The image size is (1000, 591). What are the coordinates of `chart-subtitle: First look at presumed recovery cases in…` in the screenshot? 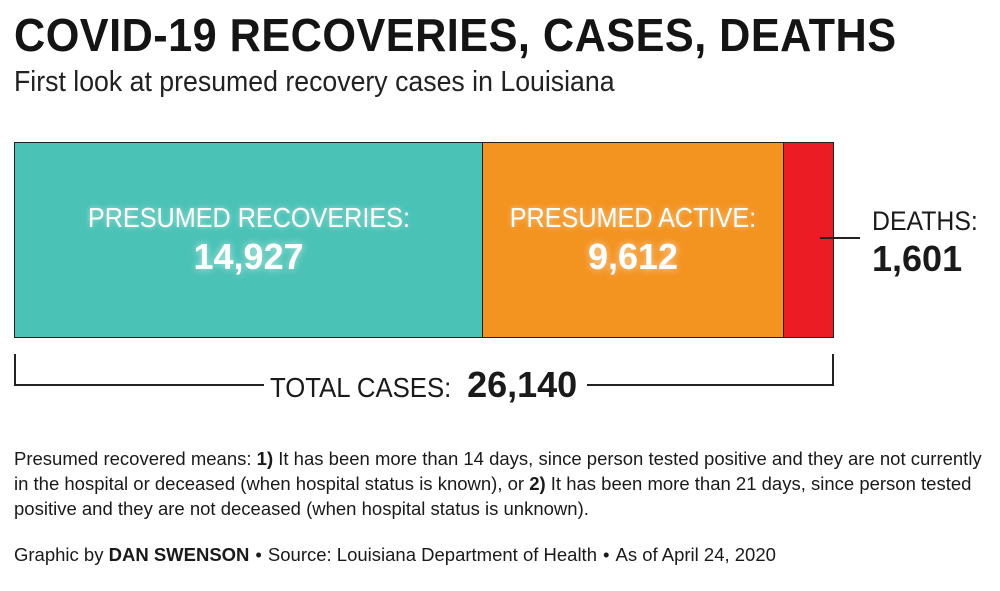 It's located at (314, 82).